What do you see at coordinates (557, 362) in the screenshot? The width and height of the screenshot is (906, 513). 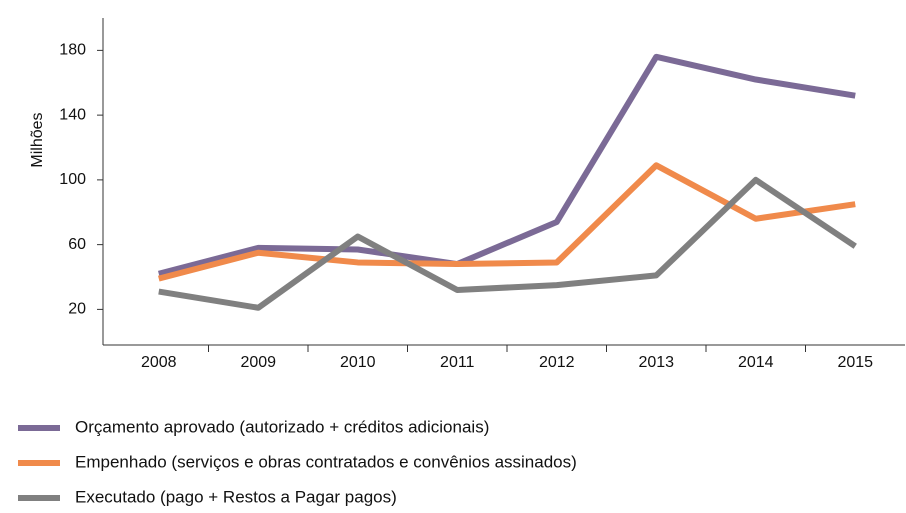 I see `x-tick-label: 2012` at bounding box center [557, 362].